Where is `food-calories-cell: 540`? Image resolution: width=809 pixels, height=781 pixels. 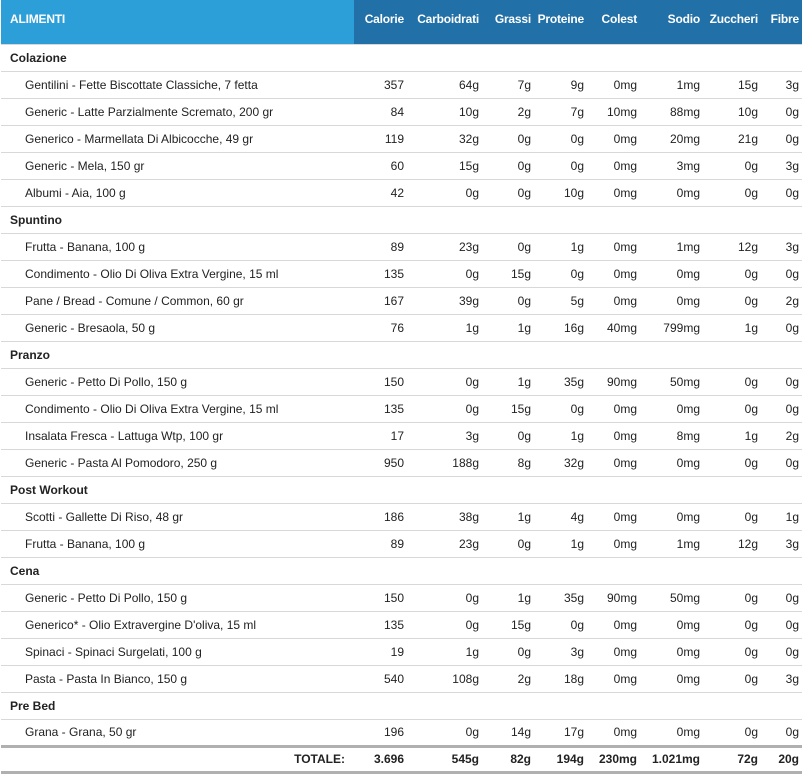 food-calories-cell: 540 is located at coordinates (380, 679).